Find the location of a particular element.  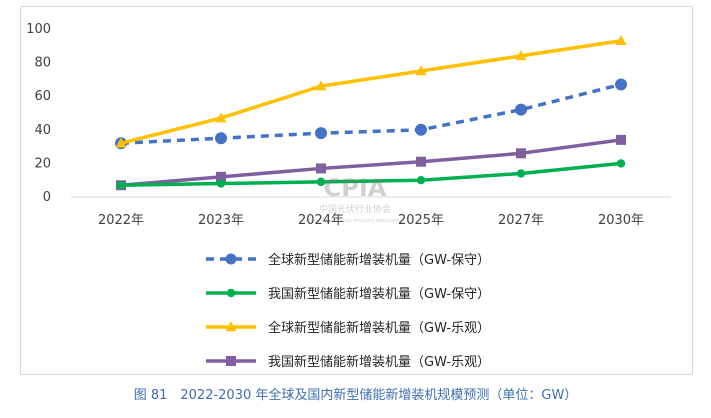

legend-item: 全球新型储能新增装机量（GW-保守） is located at coordinates (348, 260).